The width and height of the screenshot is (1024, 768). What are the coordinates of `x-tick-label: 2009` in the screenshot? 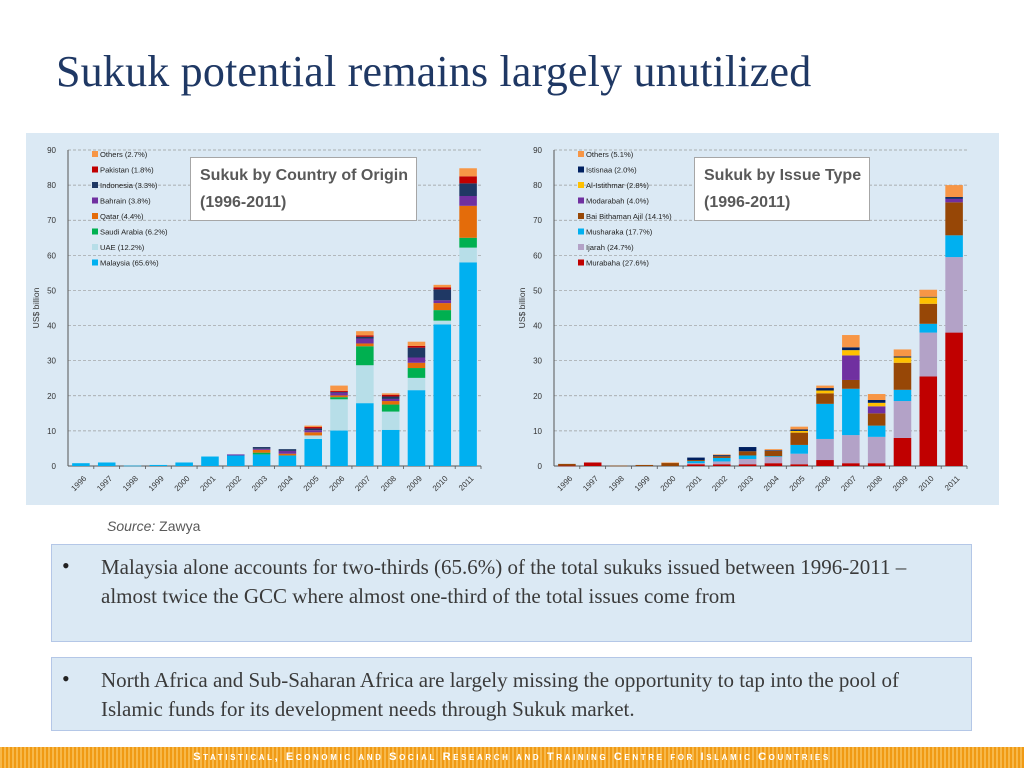 It's located at (900, 483).